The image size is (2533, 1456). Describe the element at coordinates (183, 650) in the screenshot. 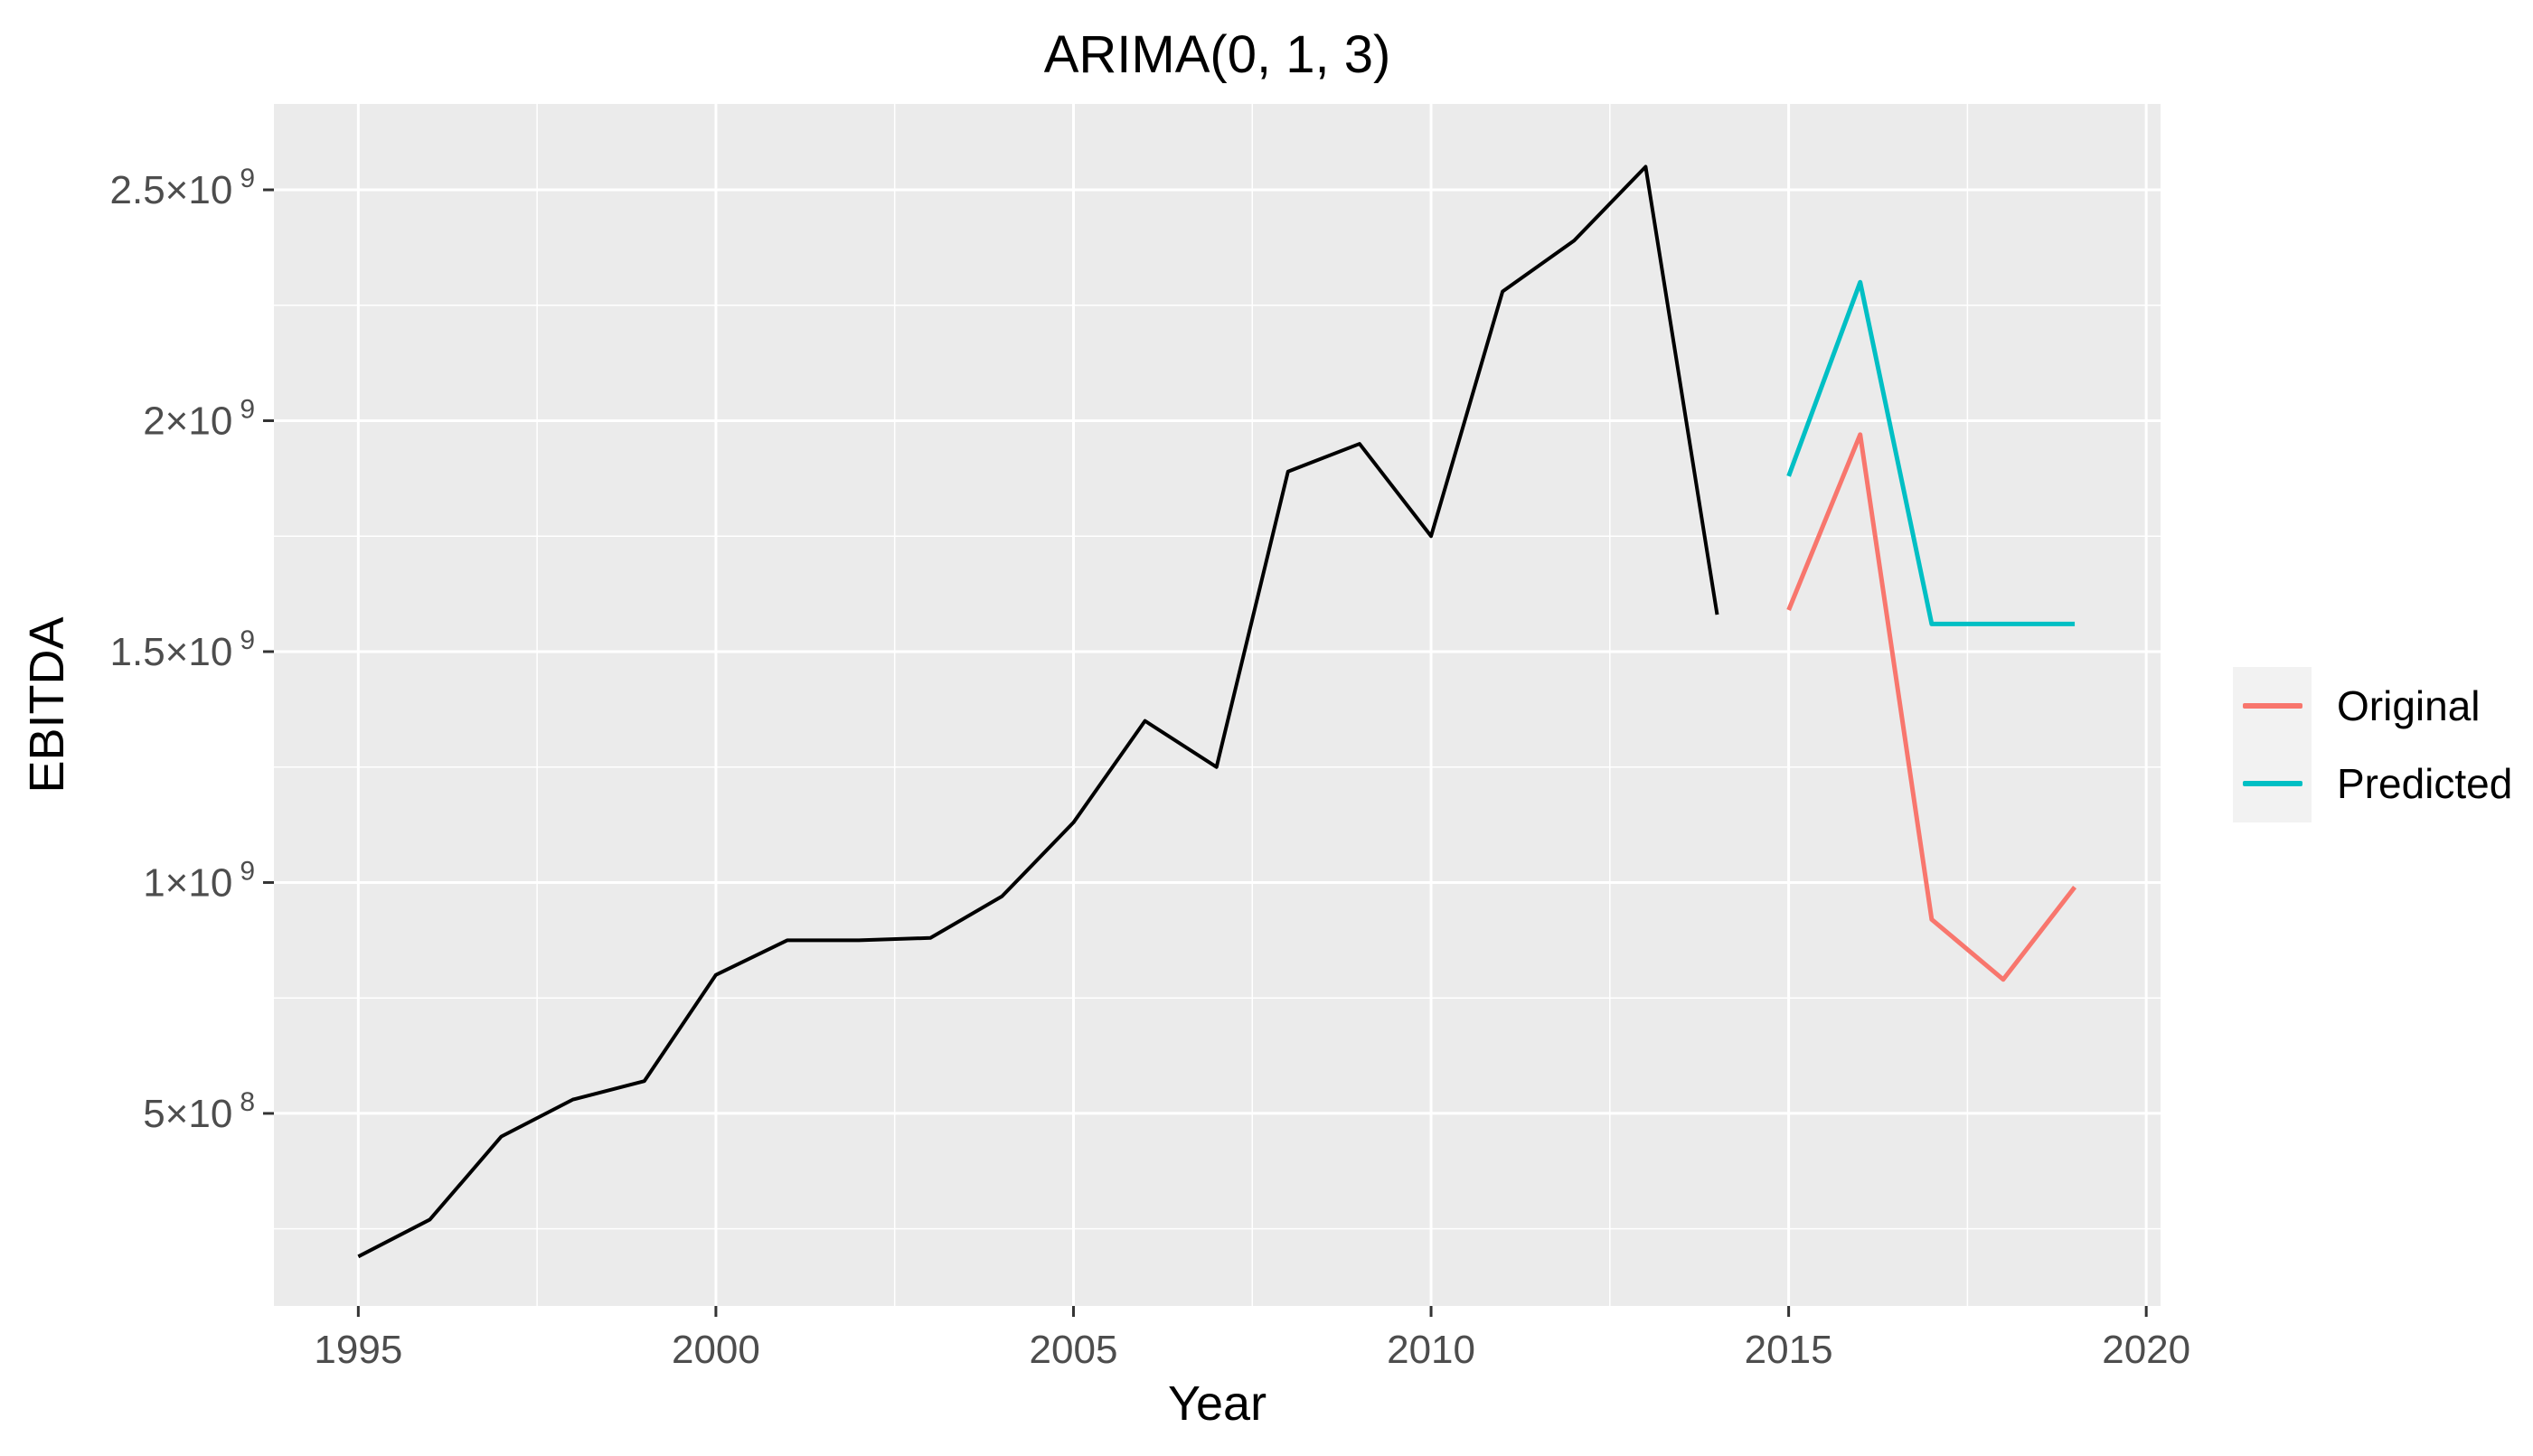

I see `y-tick-label: 1.5×10 9` at that location.